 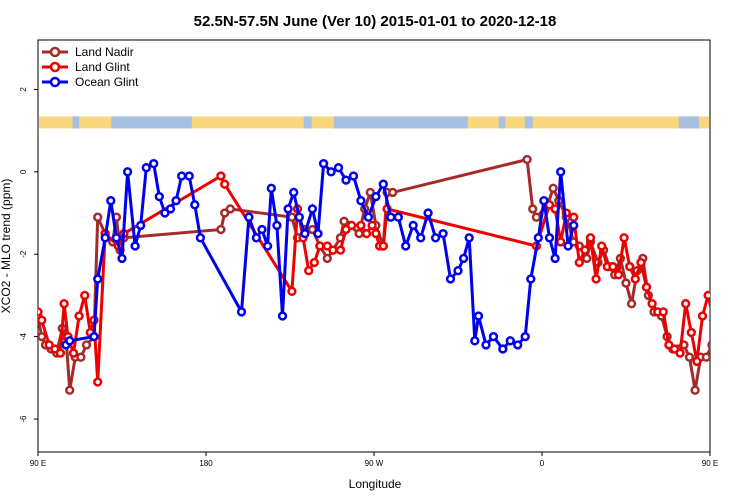 I want to click on x-axis-label: Longitude, so click(x=375, y=484).